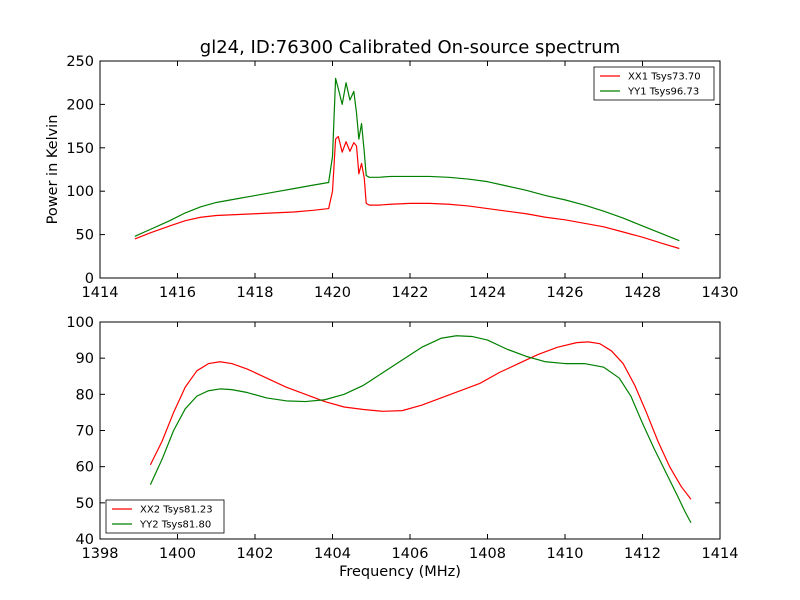 The width and height of the screenshot is (800, 600). I want to click on bottom-x-tick-label: 1400, so click(177, 554).